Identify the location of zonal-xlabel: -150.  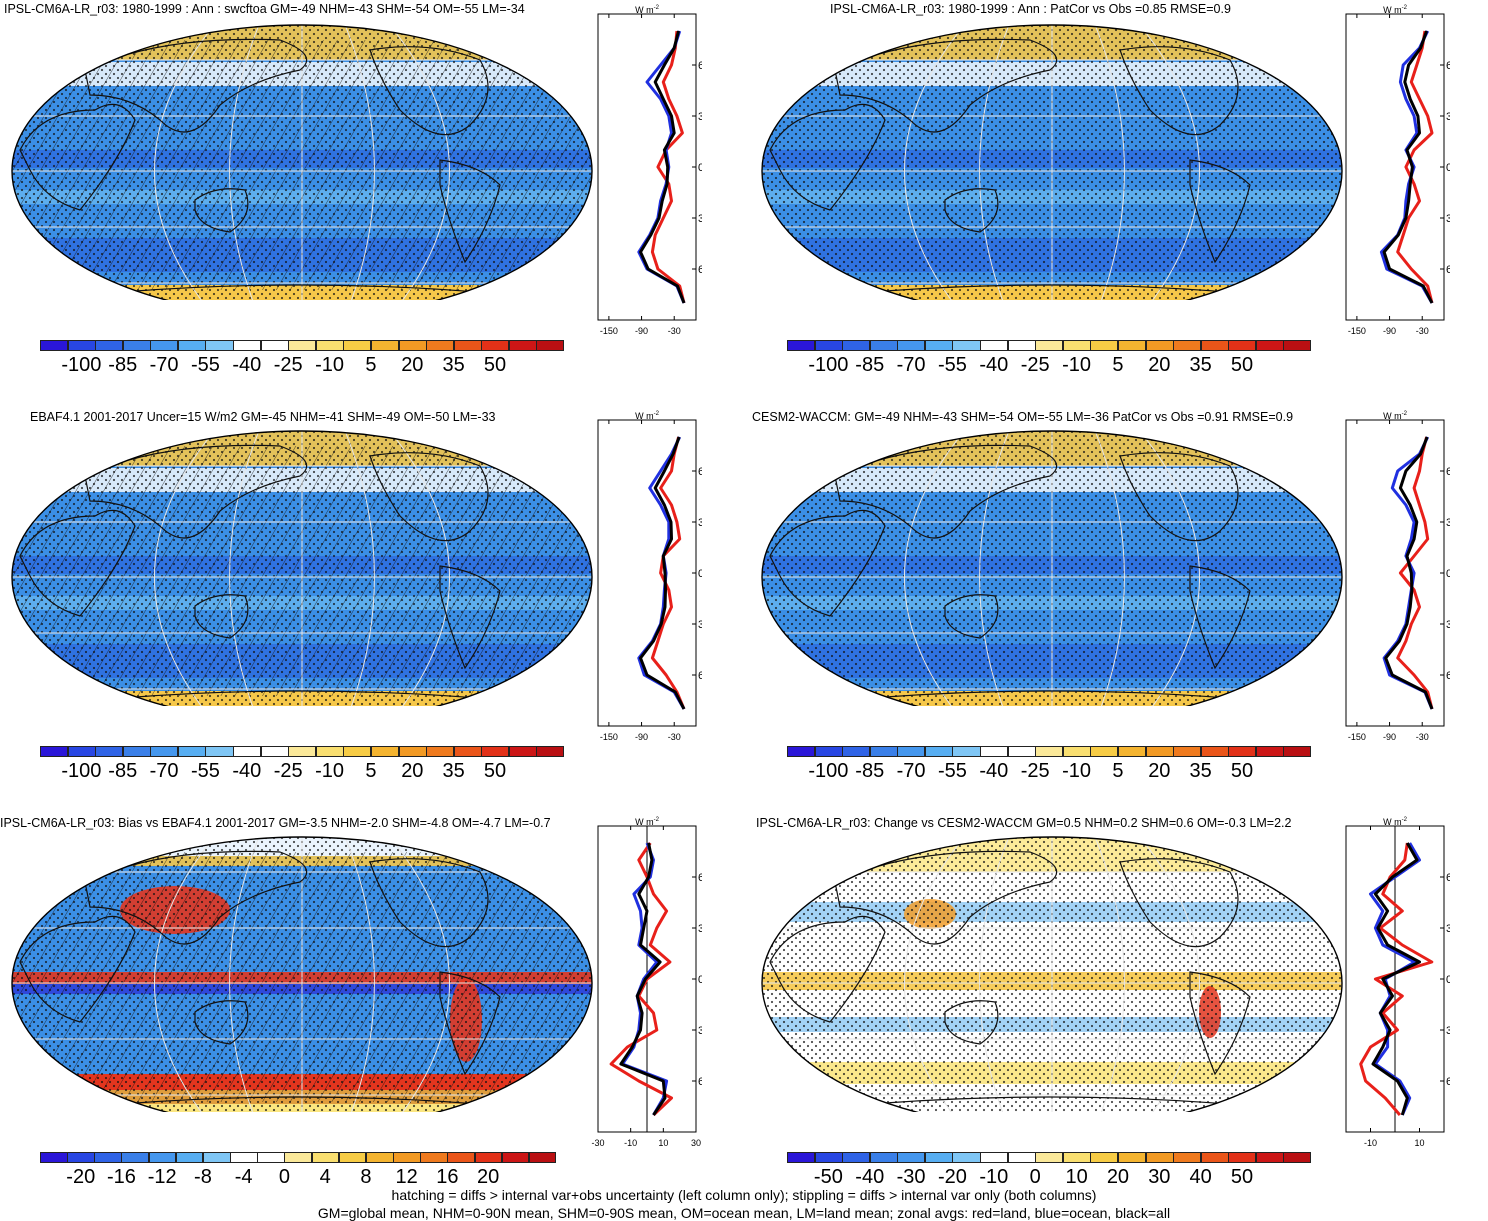
(1357, 737).